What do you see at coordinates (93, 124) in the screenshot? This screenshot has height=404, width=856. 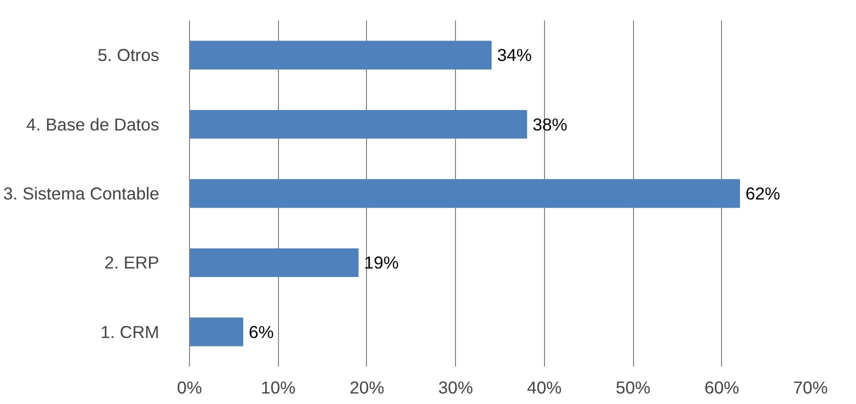 I see `y-tick-label: 4. Base de Datos` at bounding box center [93, 124].